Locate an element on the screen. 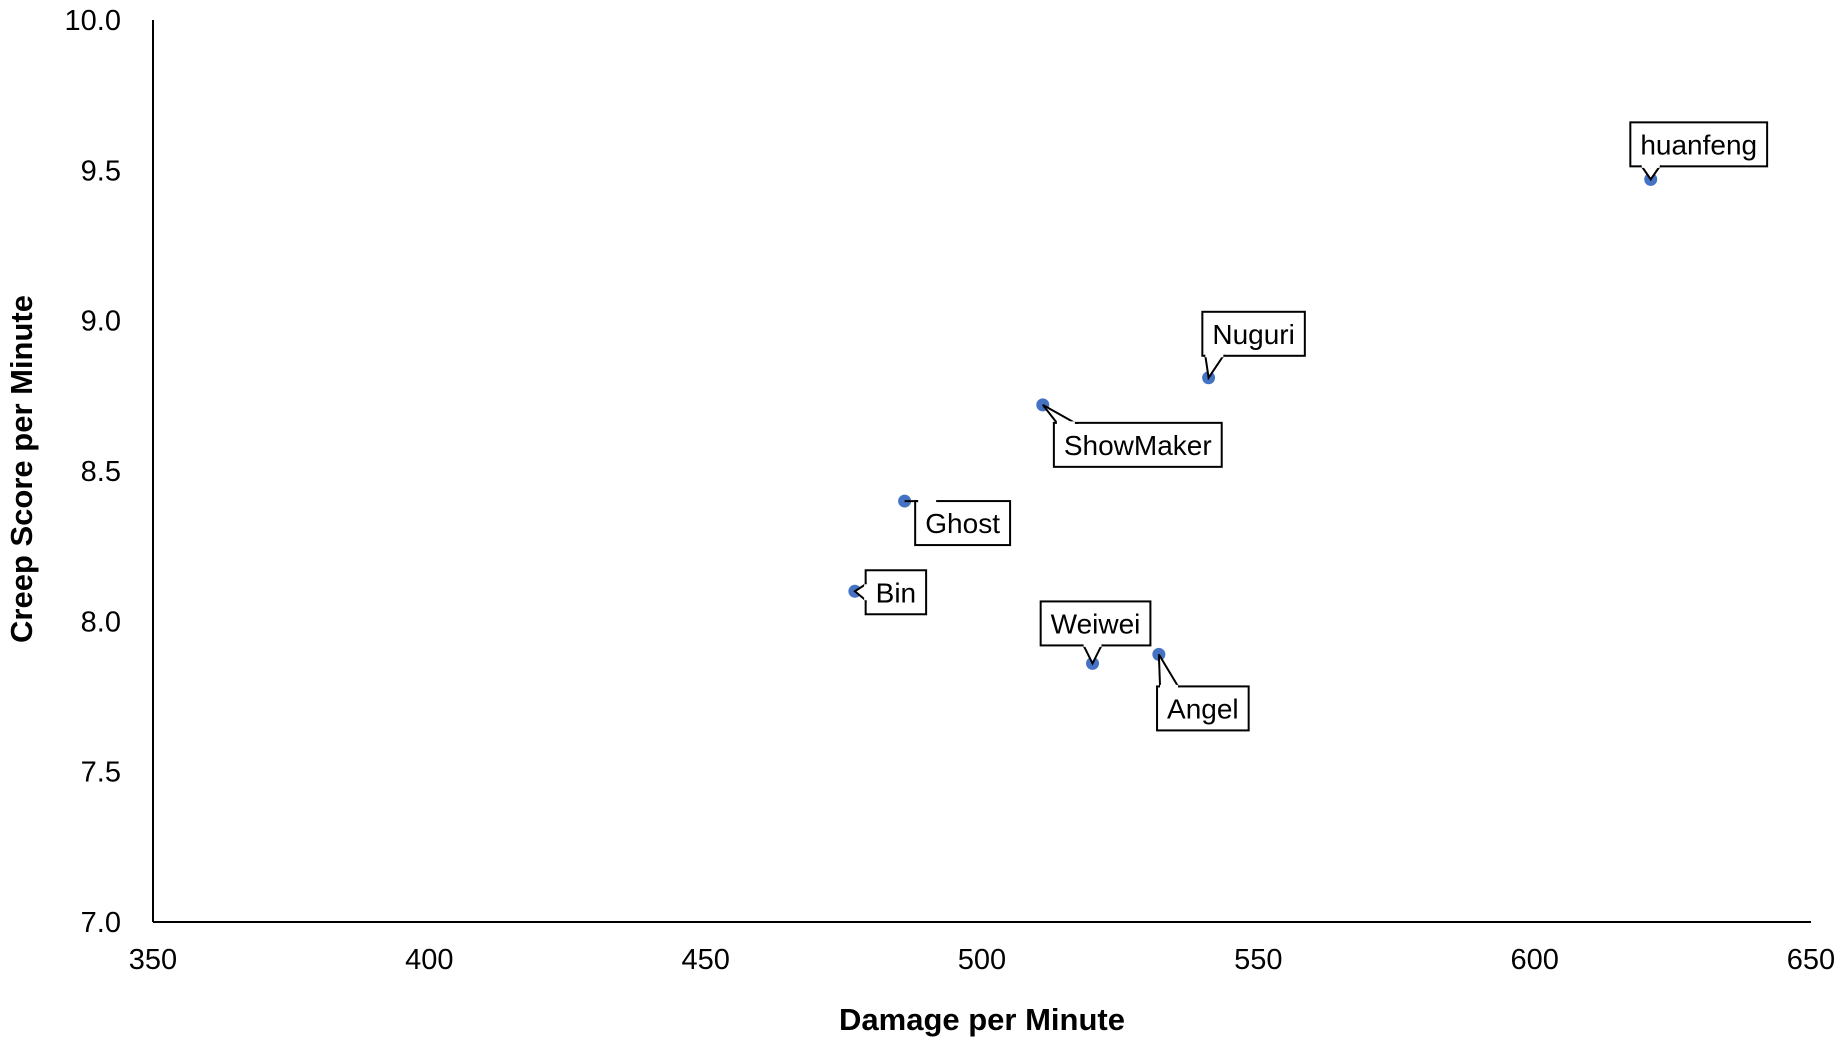 The image size is (1842, 1038). callout-label: Bin is located at coordinates (896, 592).